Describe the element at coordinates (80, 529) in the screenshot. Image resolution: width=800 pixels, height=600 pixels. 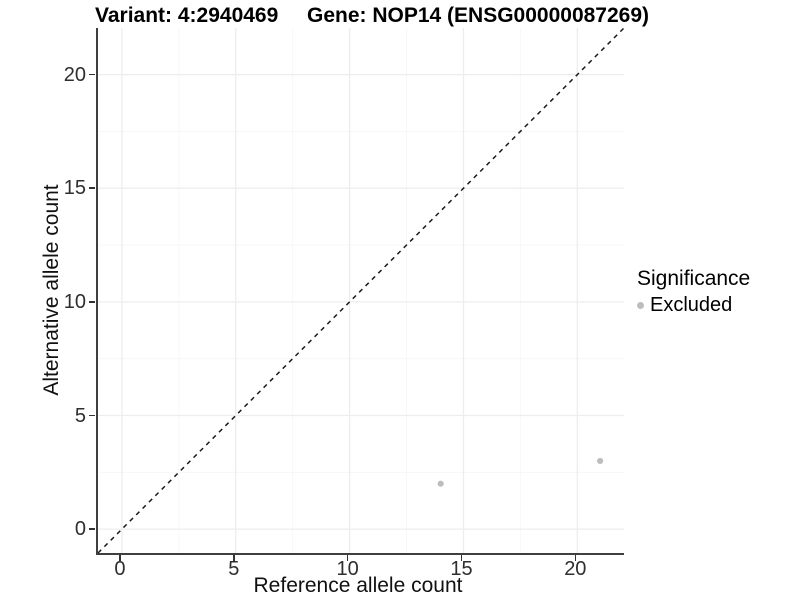
I see `y-tick-label: 0` at that location.